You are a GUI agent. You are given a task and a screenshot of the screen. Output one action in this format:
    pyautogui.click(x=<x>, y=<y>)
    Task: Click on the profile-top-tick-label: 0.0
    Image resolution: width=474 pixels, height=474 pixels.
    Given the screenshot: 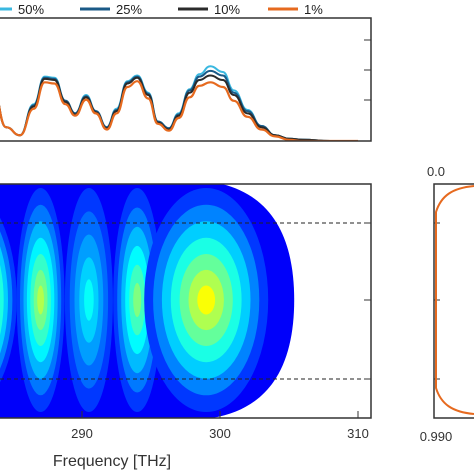 What is the action you would take?
    pyautogui.click(x=436, y=171)
    